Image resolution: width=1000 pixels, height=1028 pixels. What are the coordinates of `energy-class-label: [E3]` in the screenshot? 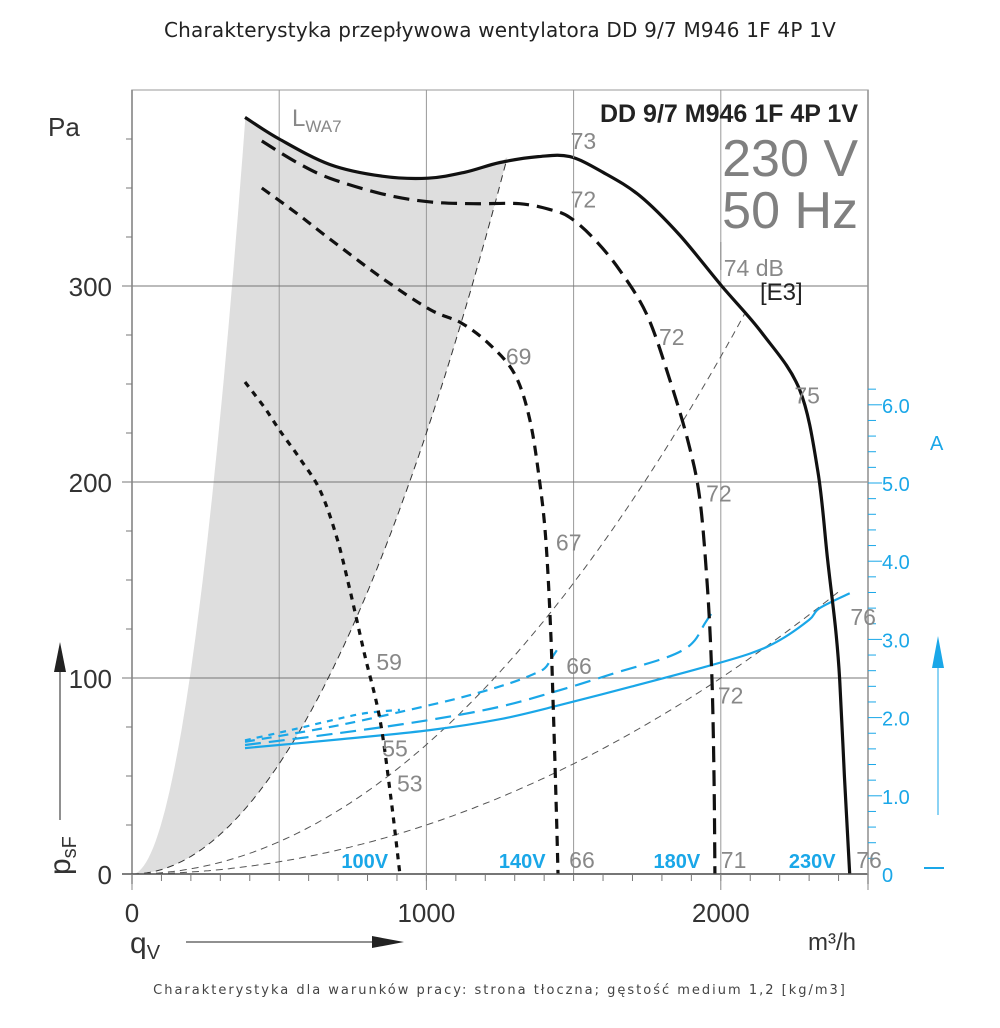 It's located at (781, 292).